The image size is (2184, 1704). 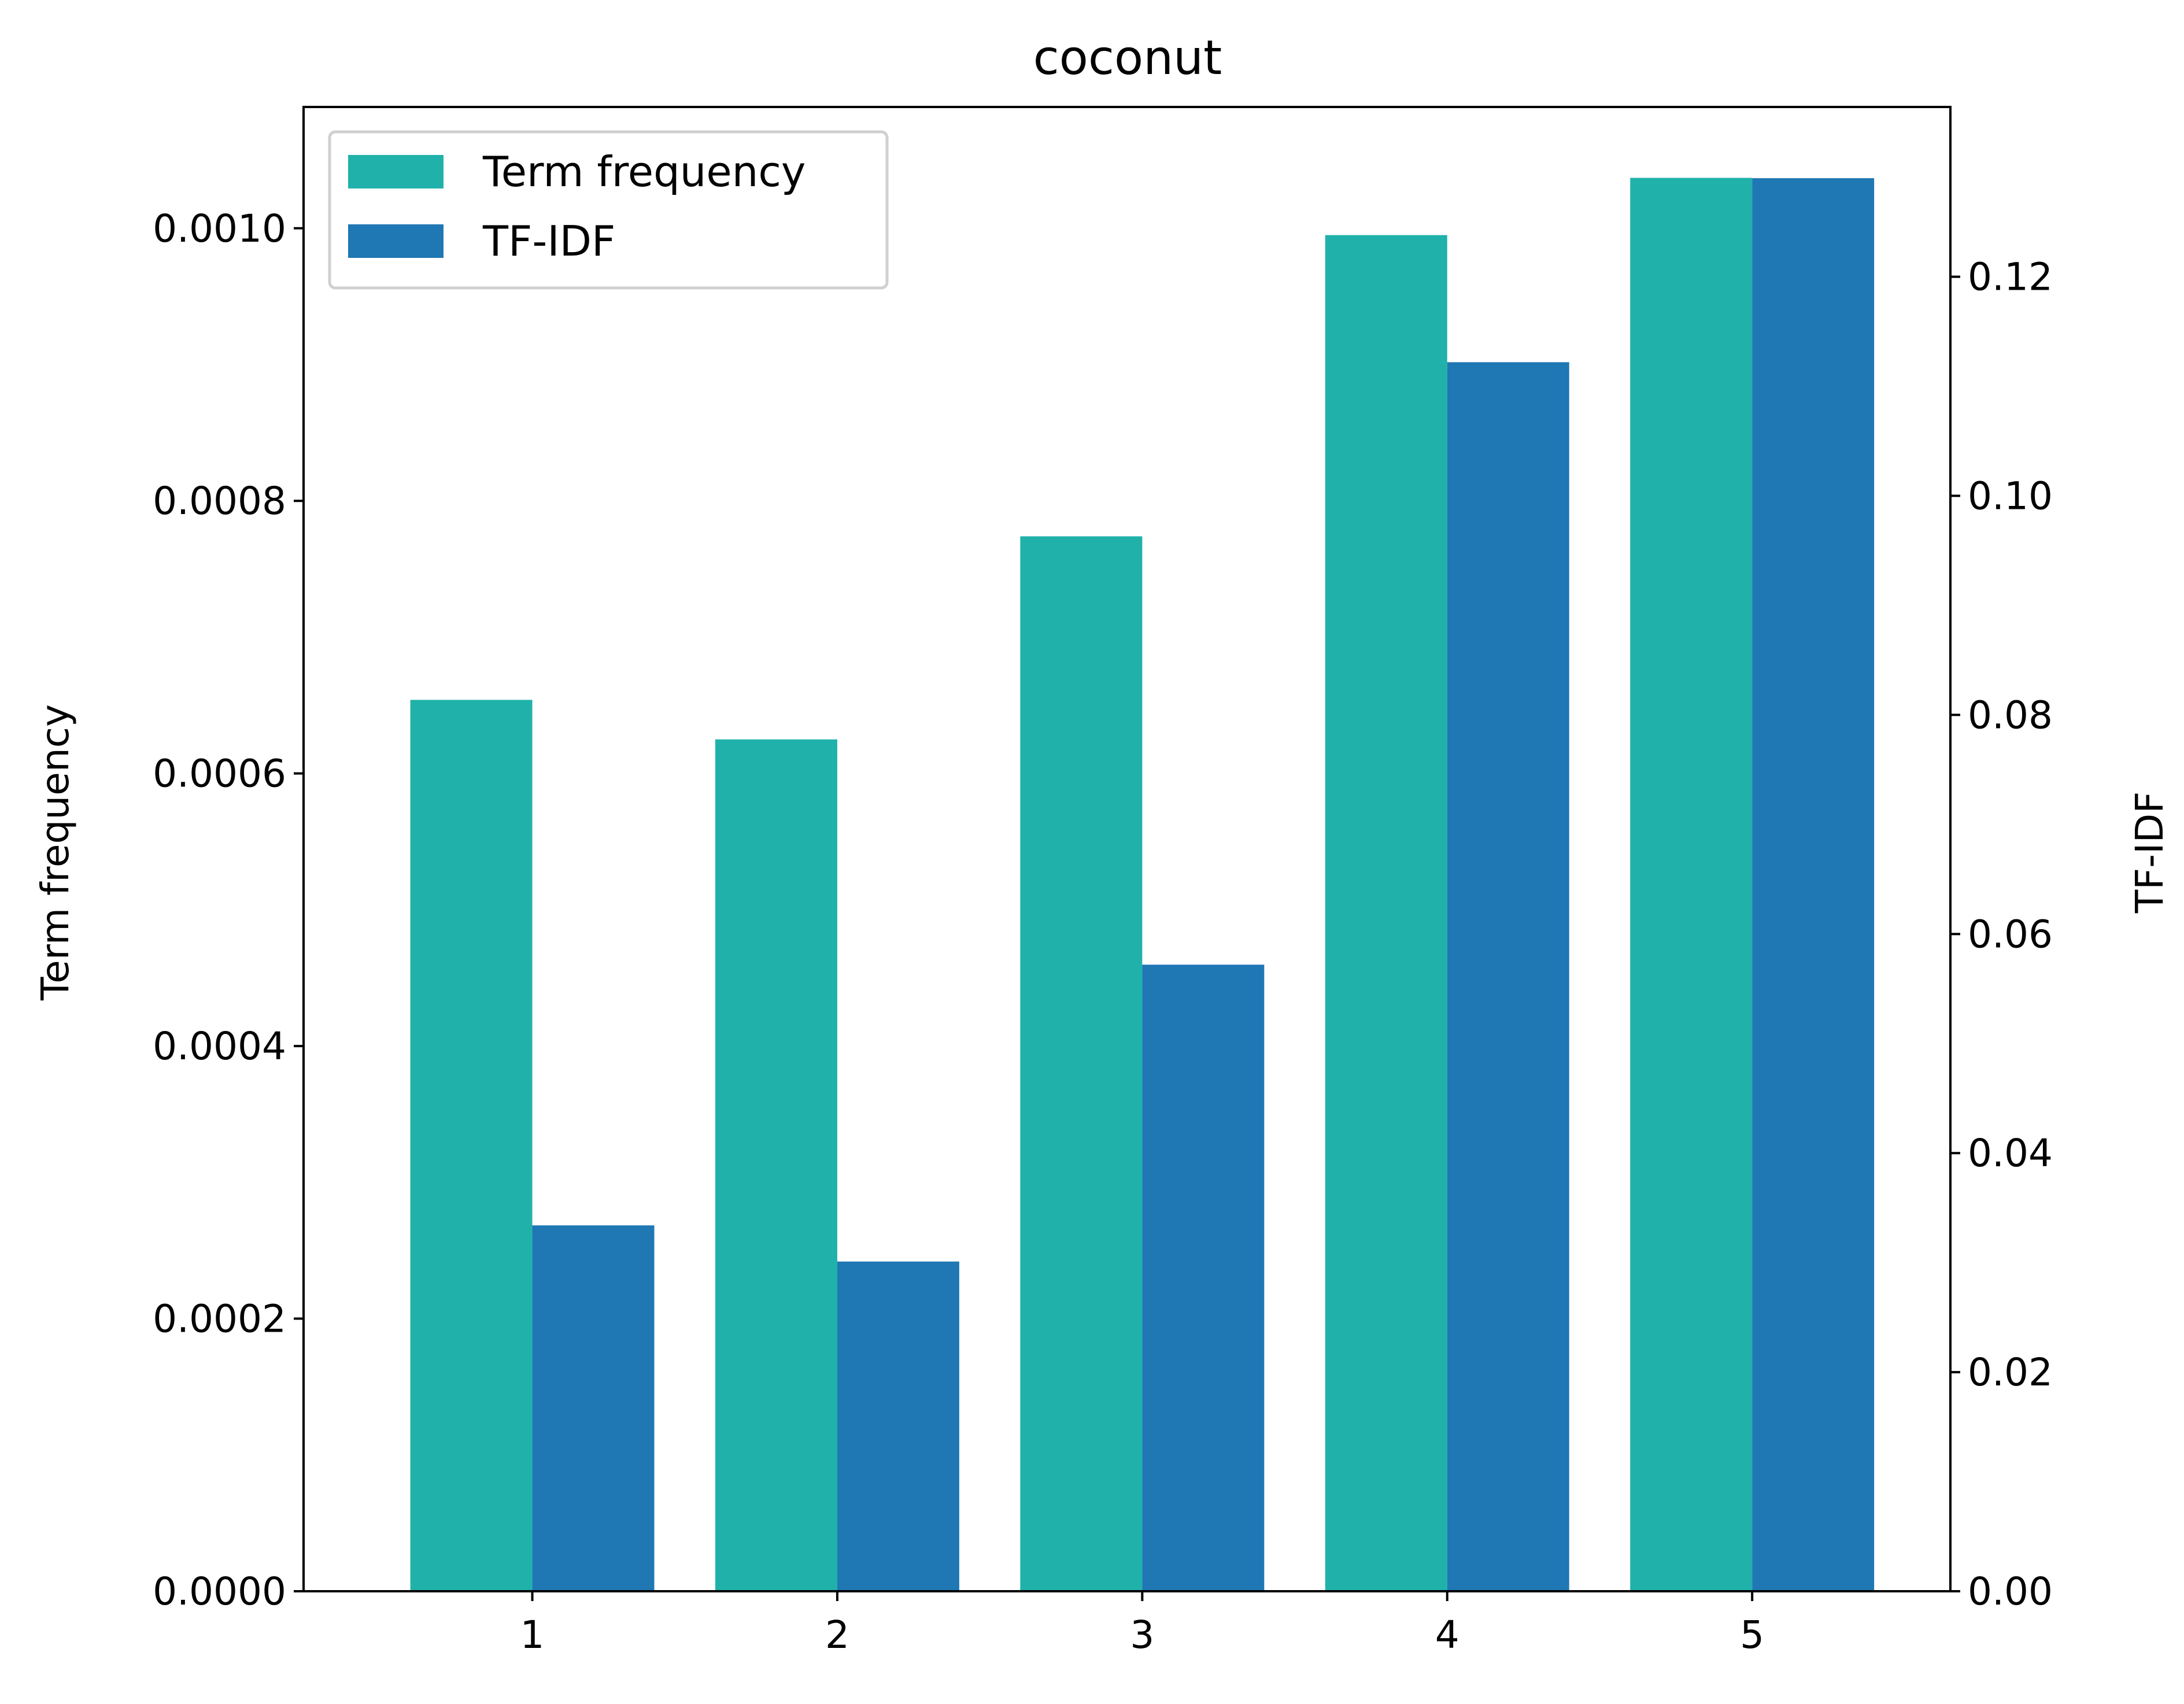 I want to click on right-tick-label: 0.00, so click(x=2011, y=1591).